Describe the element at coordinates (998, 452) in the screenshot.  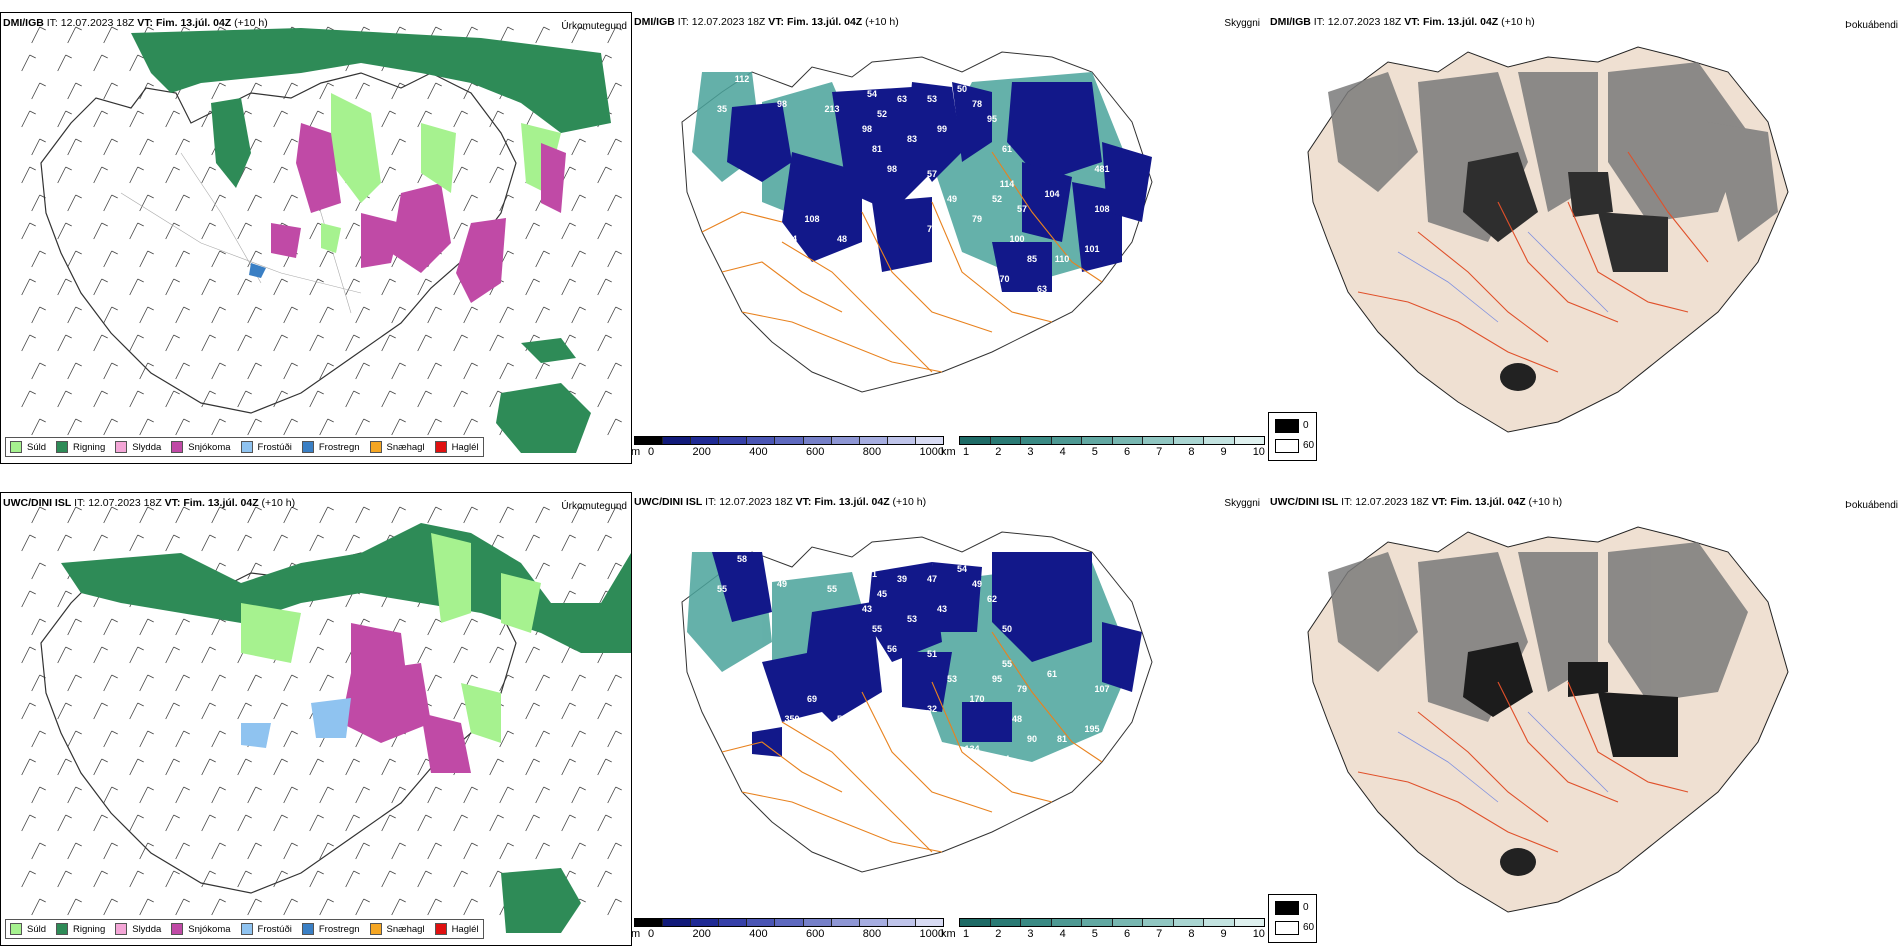
I see `tick-label: 2` at that location.